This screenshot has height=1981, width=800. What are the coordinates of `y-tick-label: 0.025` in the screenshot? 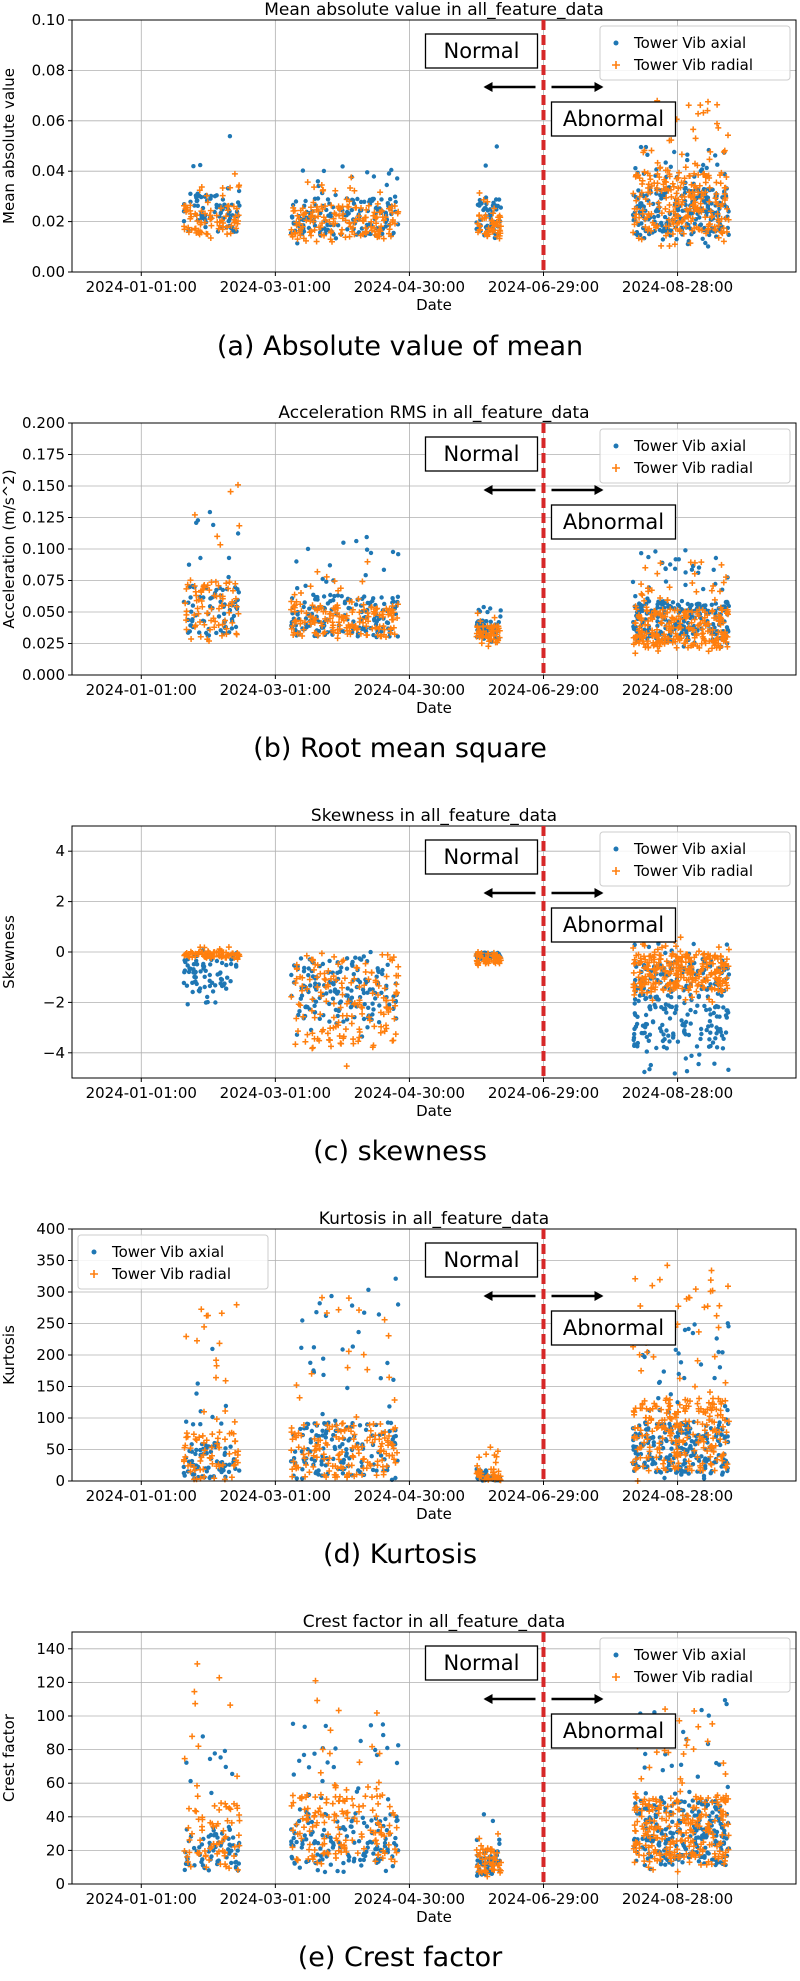 It's located at (43, 644).